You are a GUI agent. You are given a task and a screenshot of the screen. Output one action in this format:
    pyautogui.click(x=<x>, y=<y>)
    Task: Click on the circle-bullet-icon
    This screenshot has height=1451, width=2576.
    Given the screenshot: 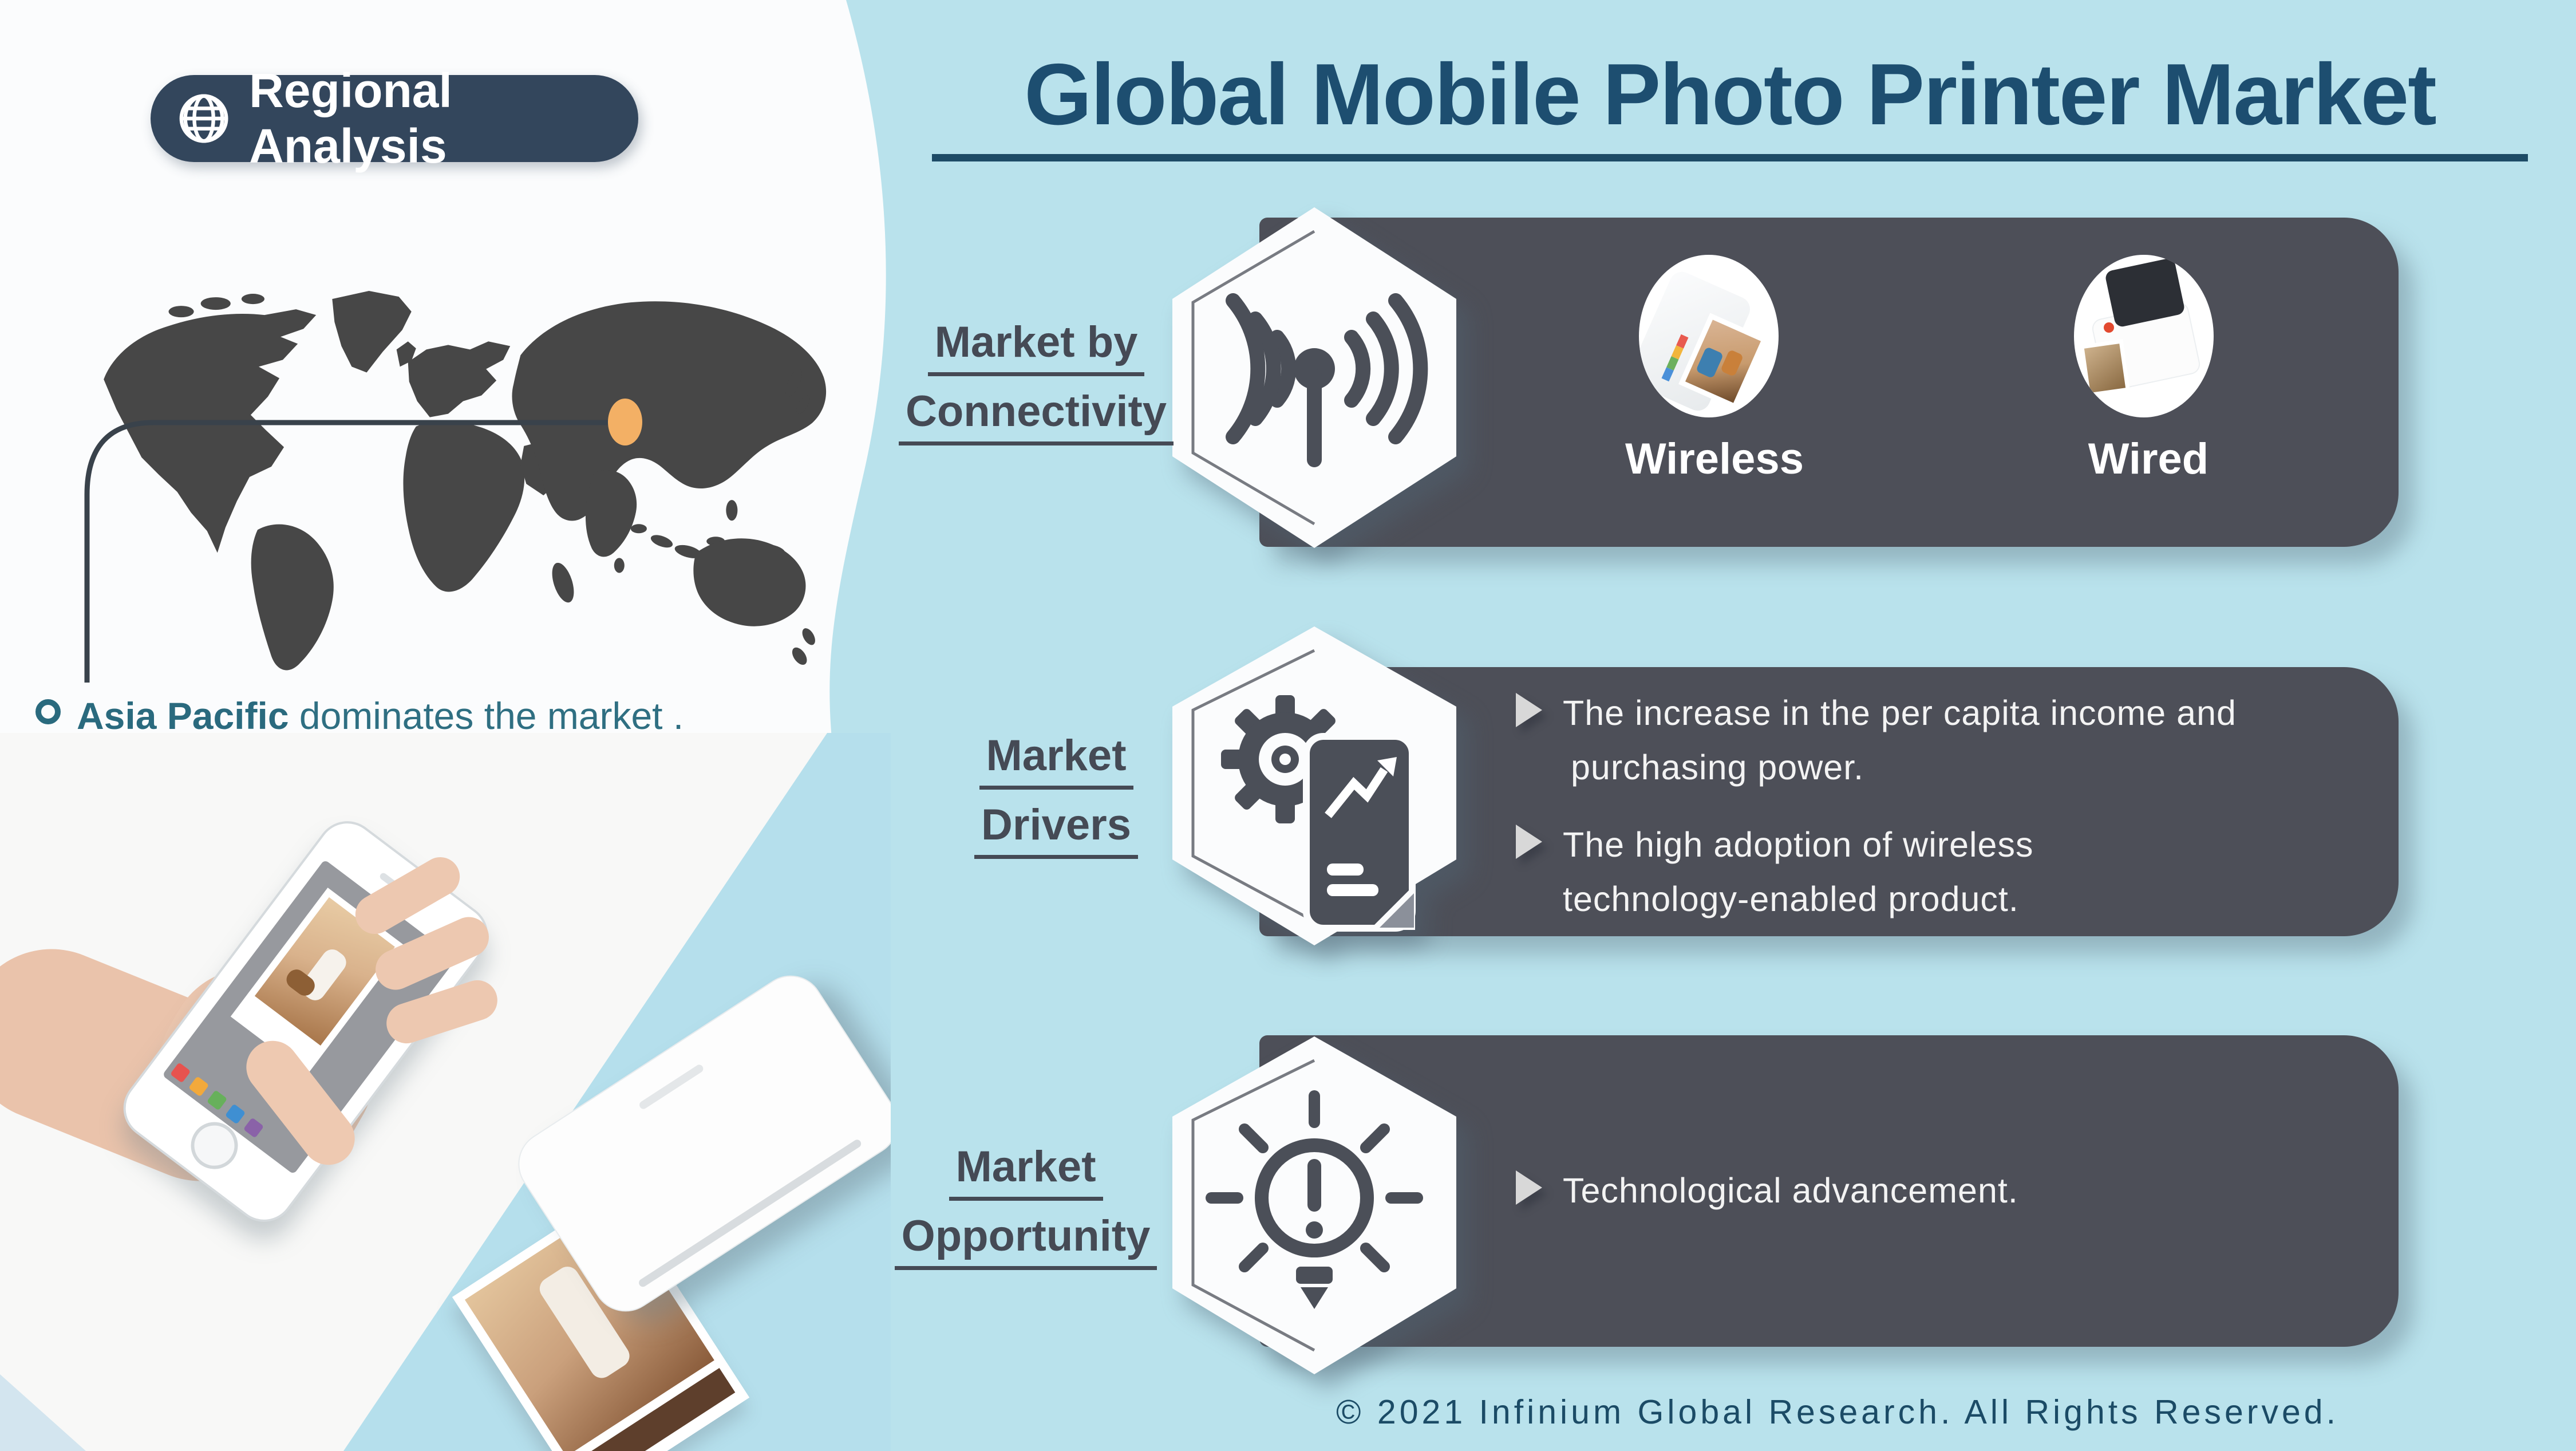 What is the action you would take?
    pyautogui.click(x=48, y=711)
    